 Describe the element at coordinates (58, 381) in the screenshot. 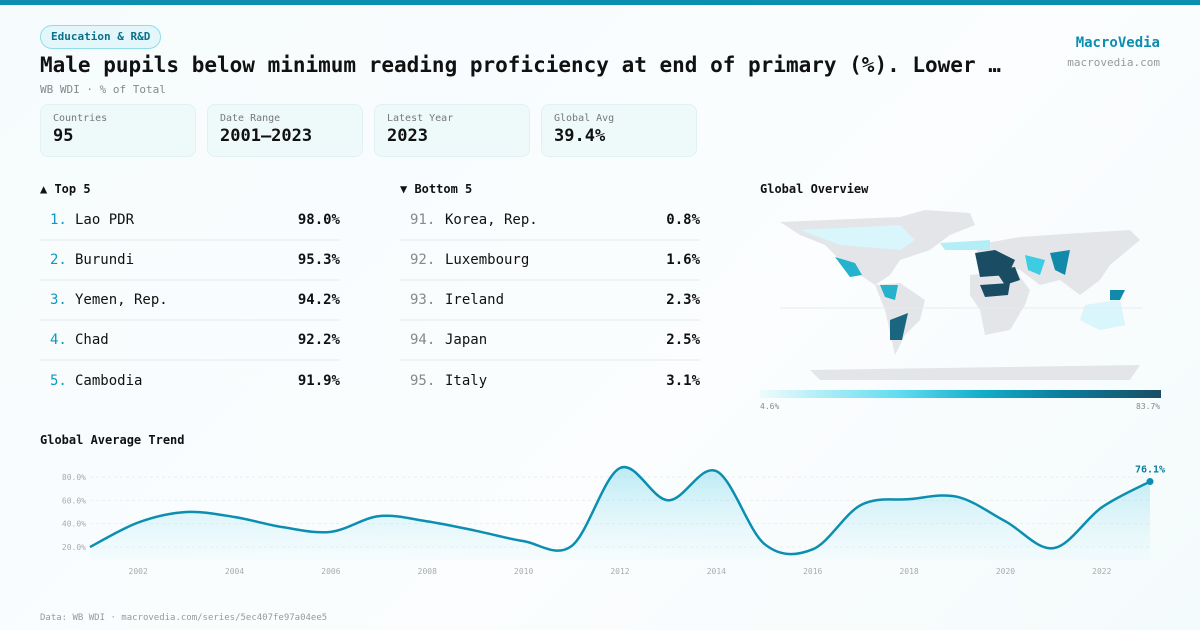

I see `rank: 5.` at that location.